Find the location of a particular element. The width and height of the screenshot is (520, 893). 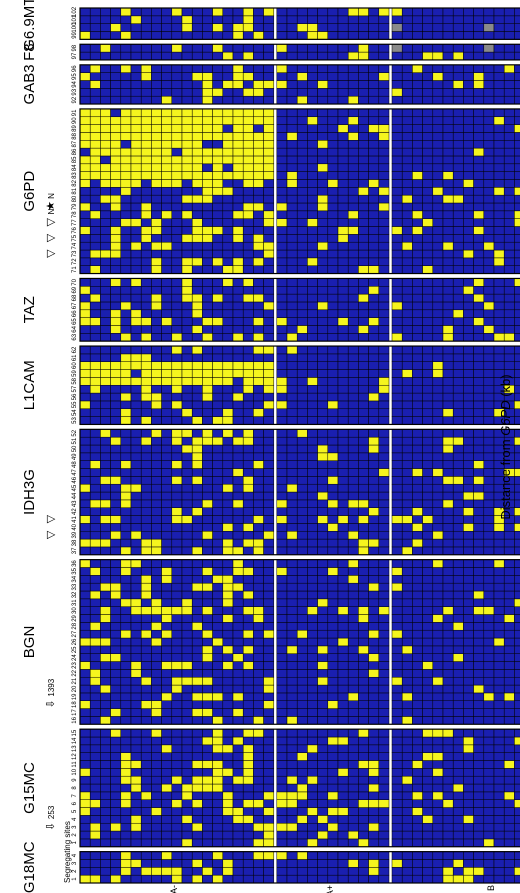

site-number: 47 is located at coordinates (75, 471).